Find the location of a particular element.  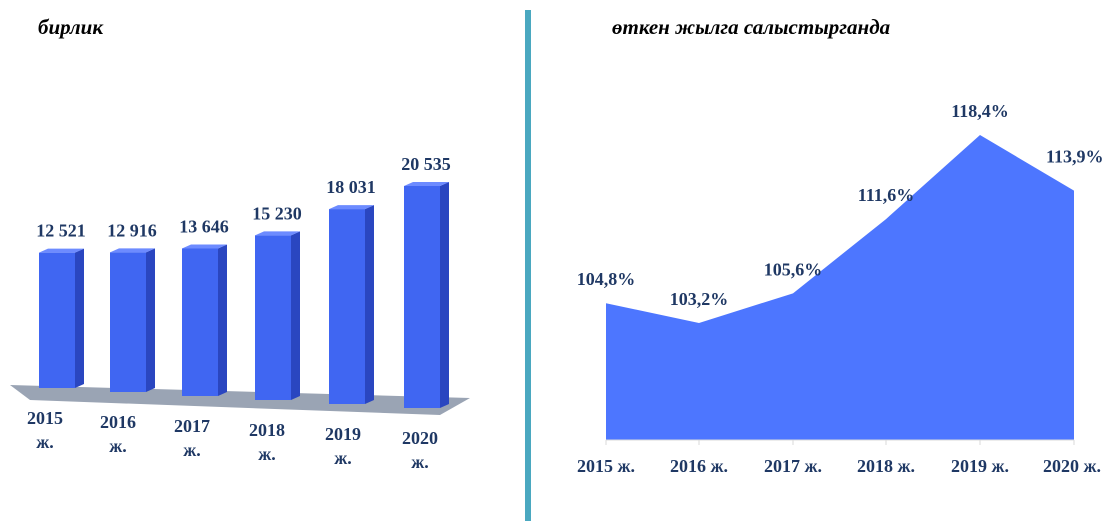

data-label: 15 230 is located at coordinates (277, 213).